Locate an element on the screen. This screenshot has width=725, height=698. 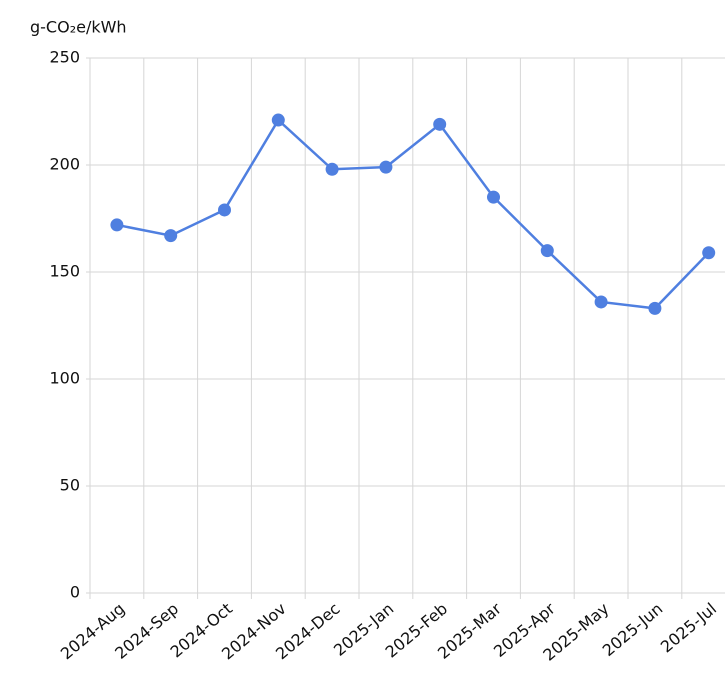
y-axis-label: g-CO₂e/kWh is located at coordinates (78, 27).